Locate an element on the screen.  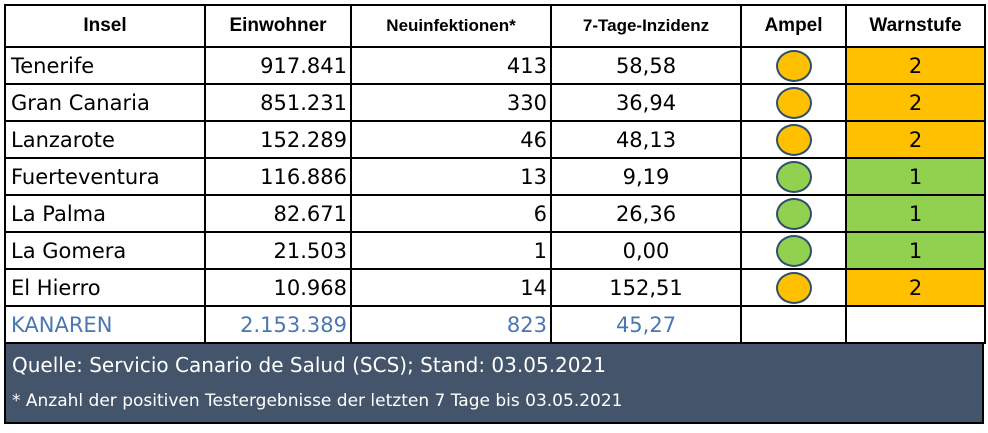
table-row: La Gomera 21.503 1 0,00 1 is located at coordinates (495, 250).